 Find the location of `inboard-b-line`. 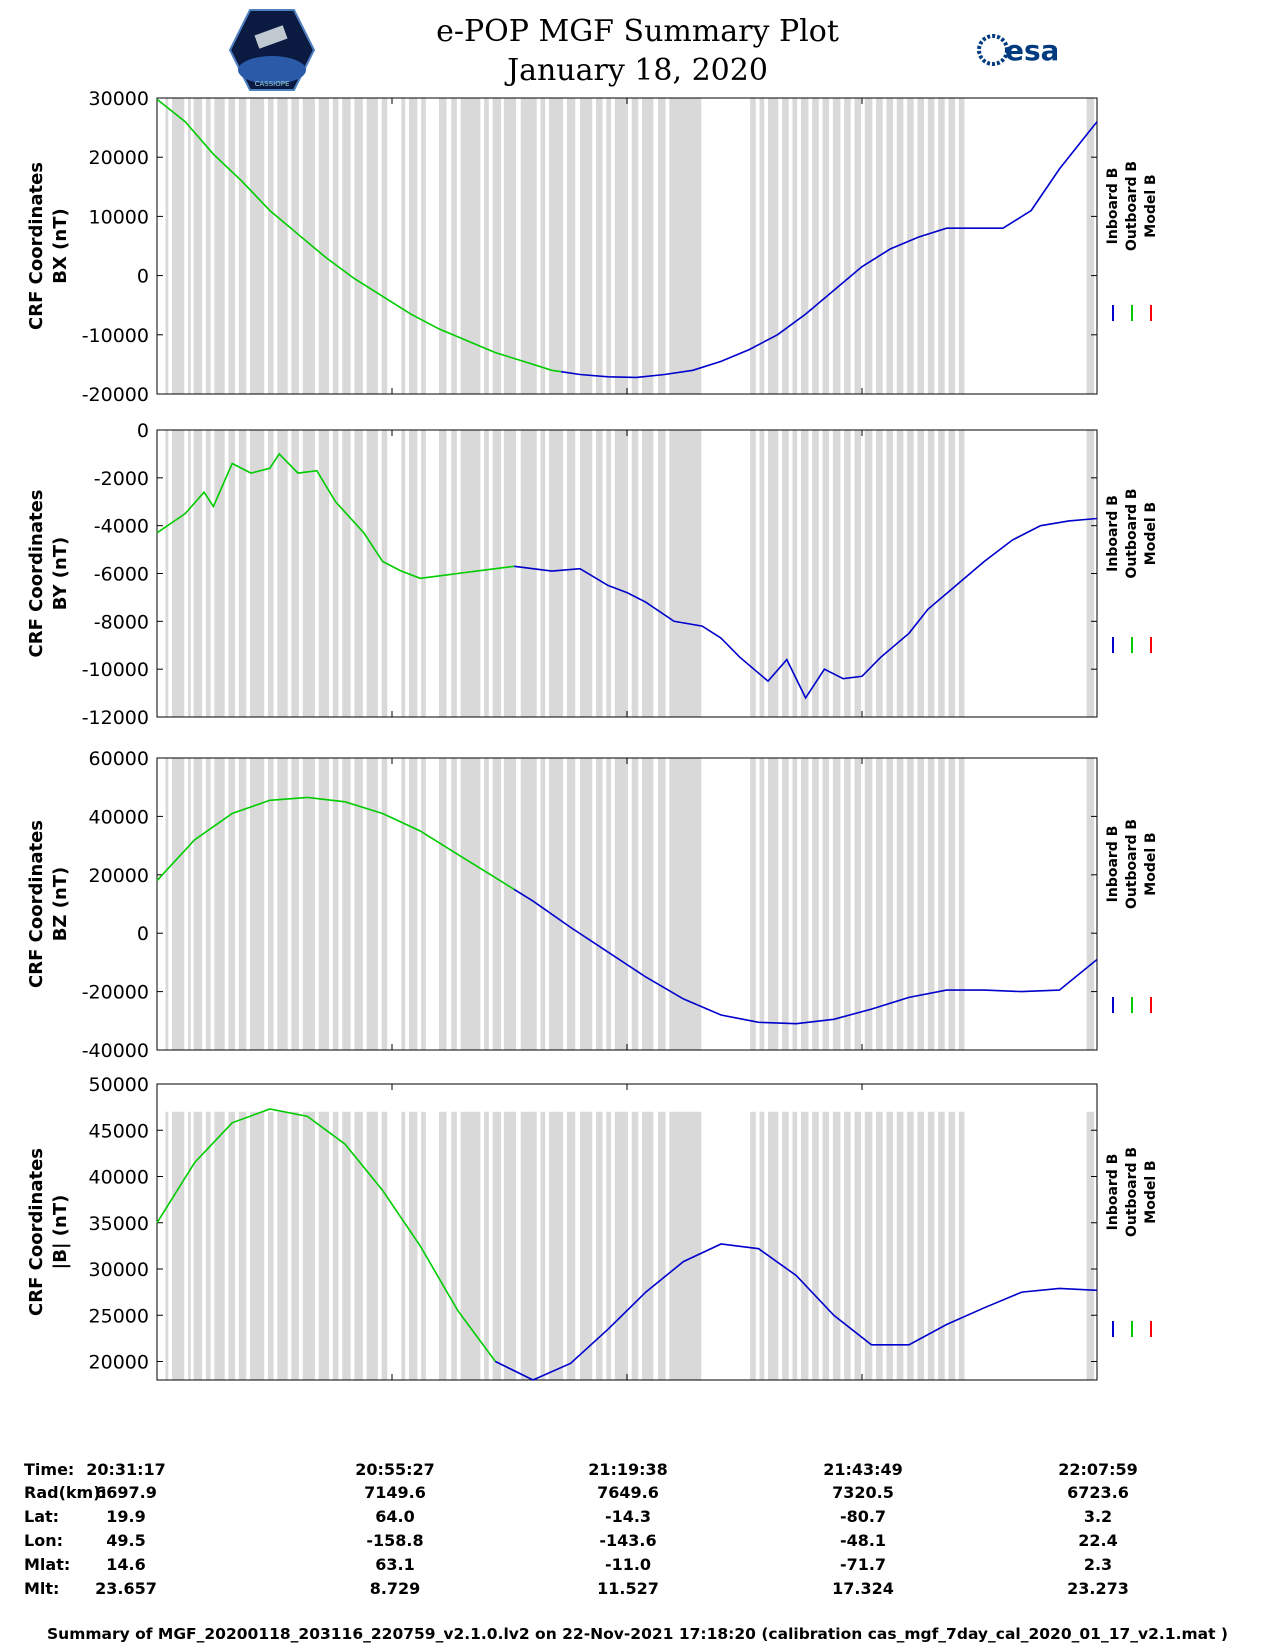

inboard-b-line is located at coordinates (796, 1312).